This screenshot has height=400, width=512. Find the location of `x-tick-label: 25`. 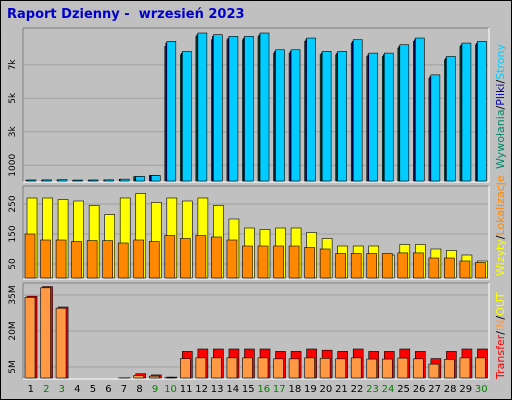

x-tick-label: 25 is located at coordinates (403, 389).